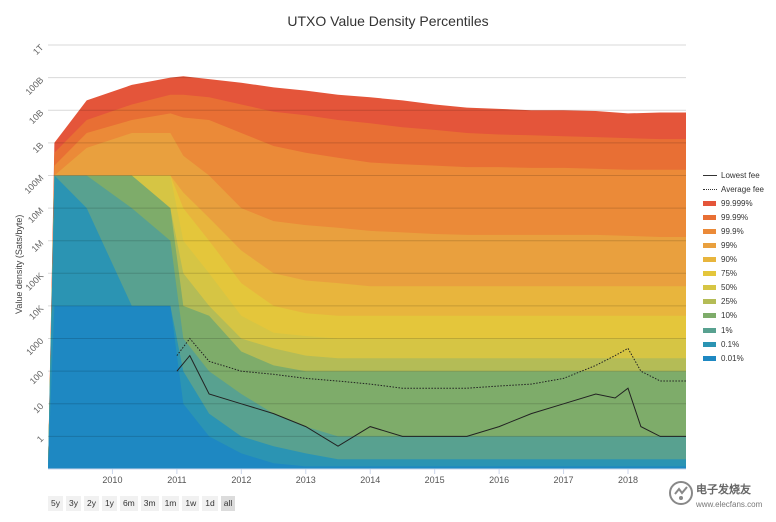  I want to click on legend-label: 99.999%, so click(737, 203).